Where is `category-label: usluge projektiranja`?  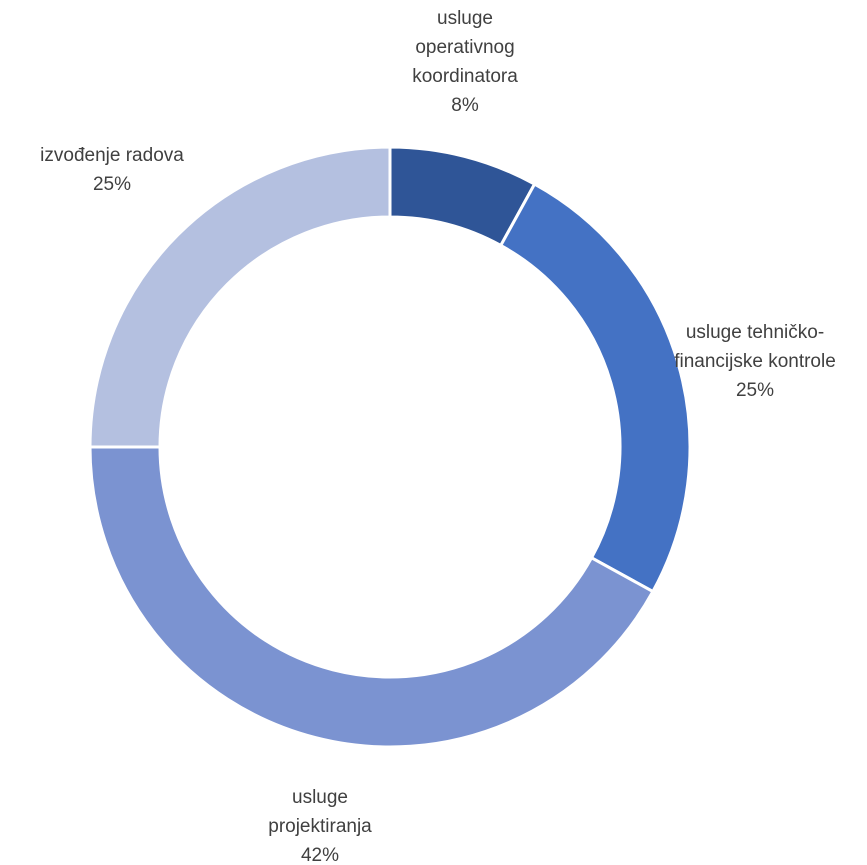 category-label: usluge projektiranja is located at coordinates (320, 812).